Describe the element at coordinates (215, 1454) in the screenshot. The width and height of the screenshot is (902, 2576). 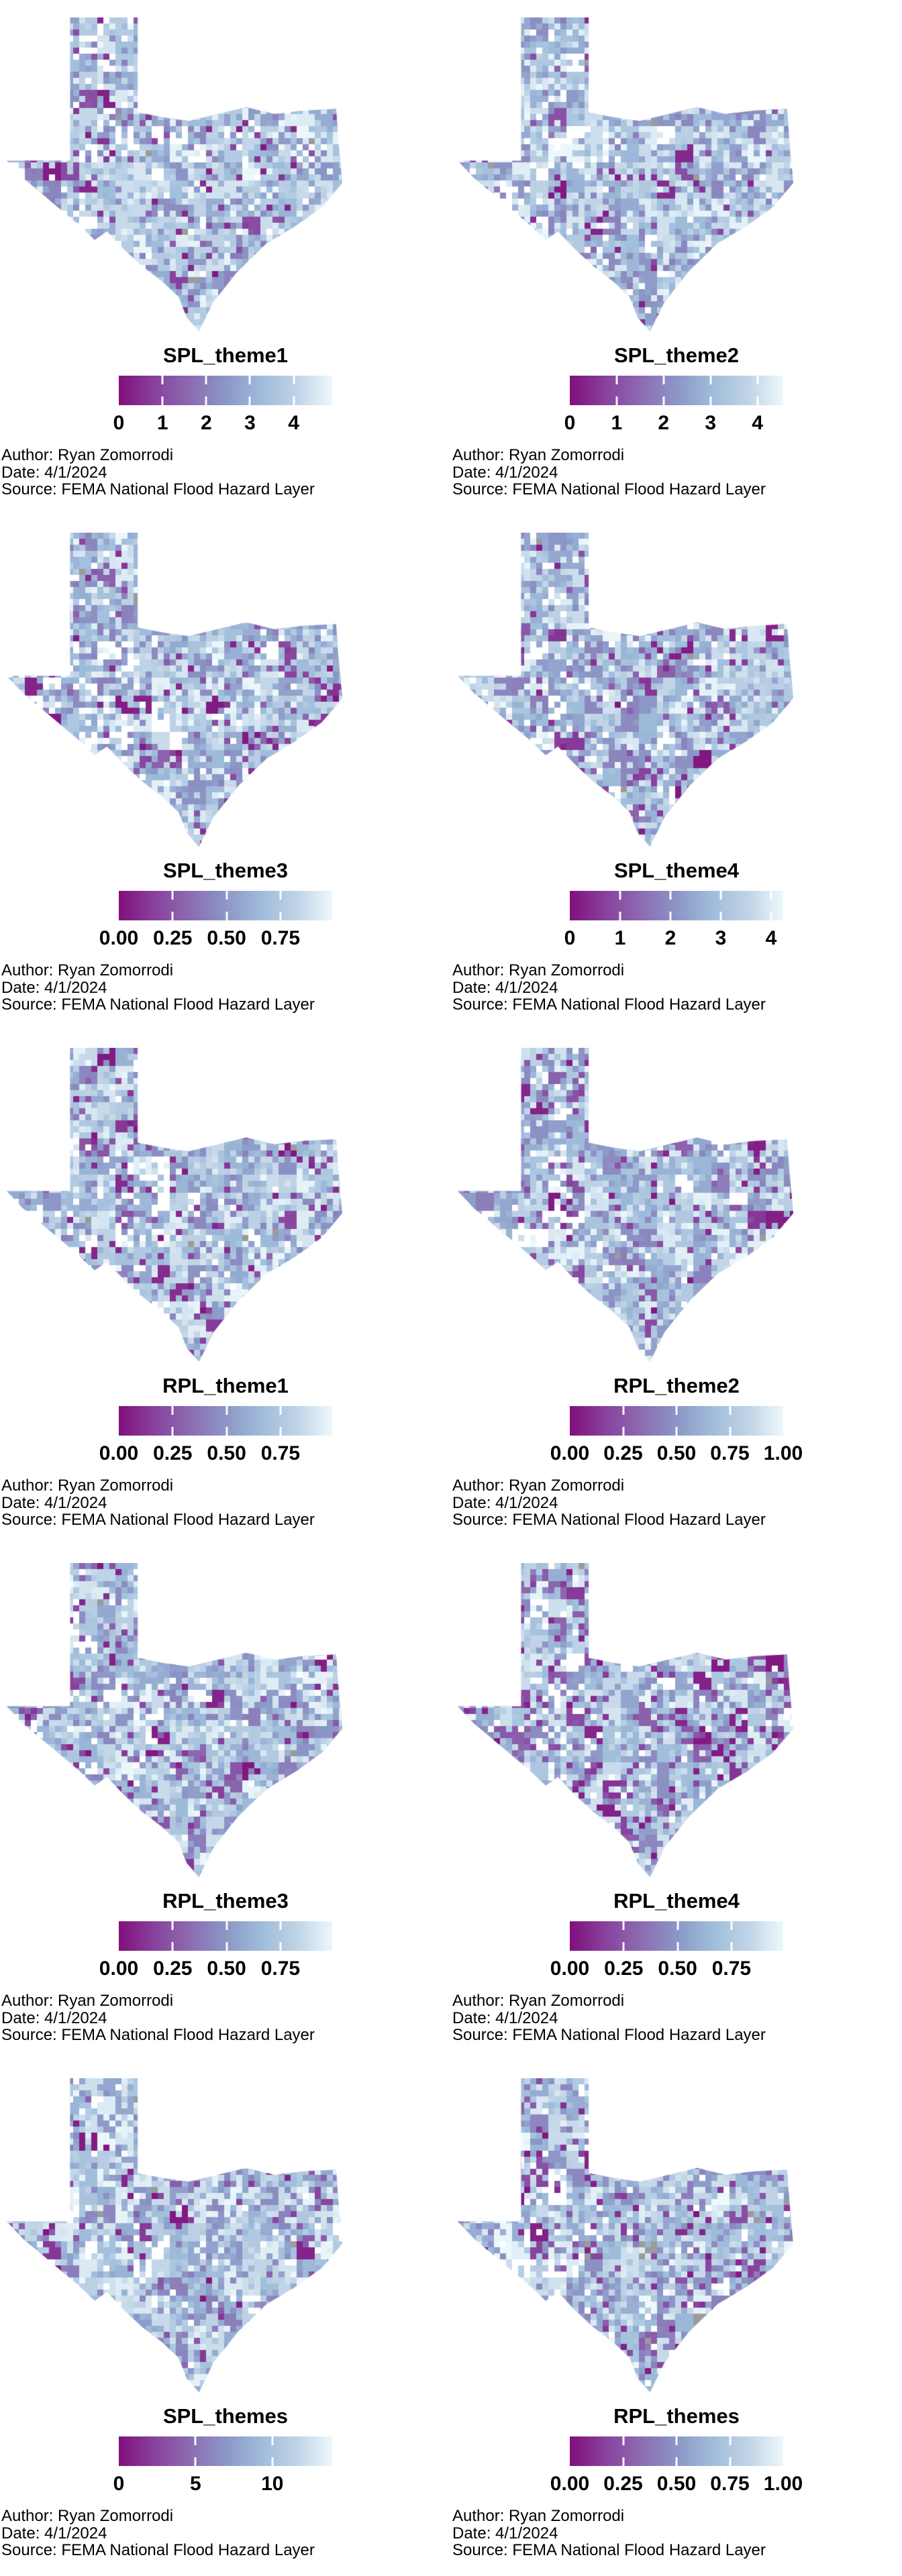
I see `legend-tick-labels: 0.00 0.25 0.50 0.75` at that location.